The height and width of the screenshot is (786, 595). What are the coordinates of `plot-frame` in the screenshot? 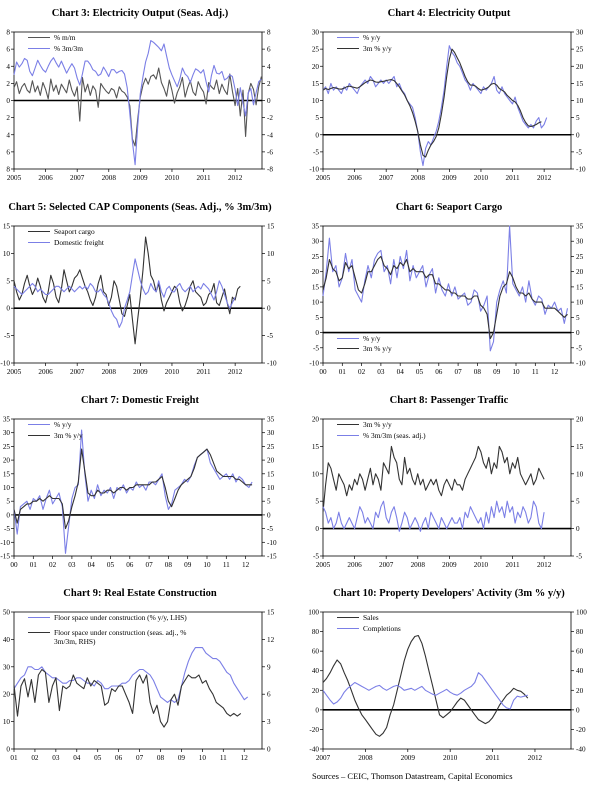 It's located at (447, 487).